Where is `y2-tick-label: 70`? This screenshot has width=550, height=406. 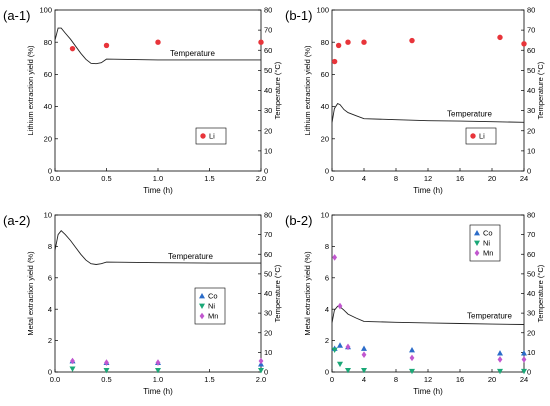
y2-tick-label: 70 is located at coordinates (531, 30).